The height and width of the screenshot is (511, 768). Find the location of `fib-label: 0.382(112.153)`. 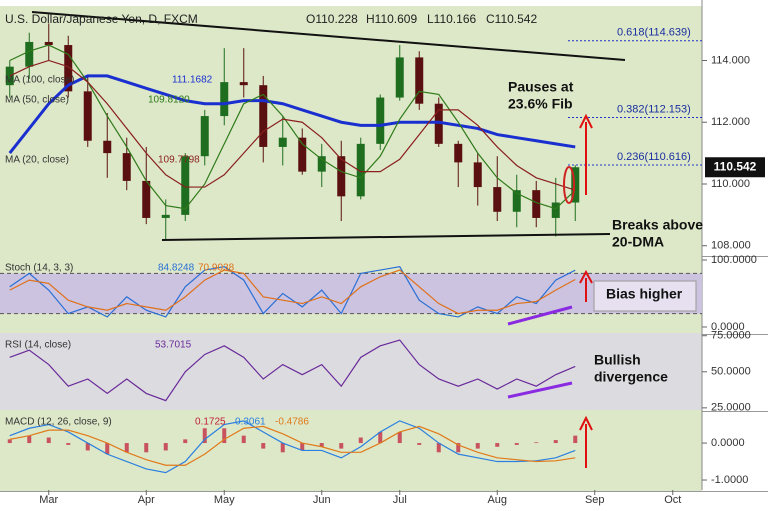

fib-label: 0.382(112.153) is located at coordinates (654, 109).